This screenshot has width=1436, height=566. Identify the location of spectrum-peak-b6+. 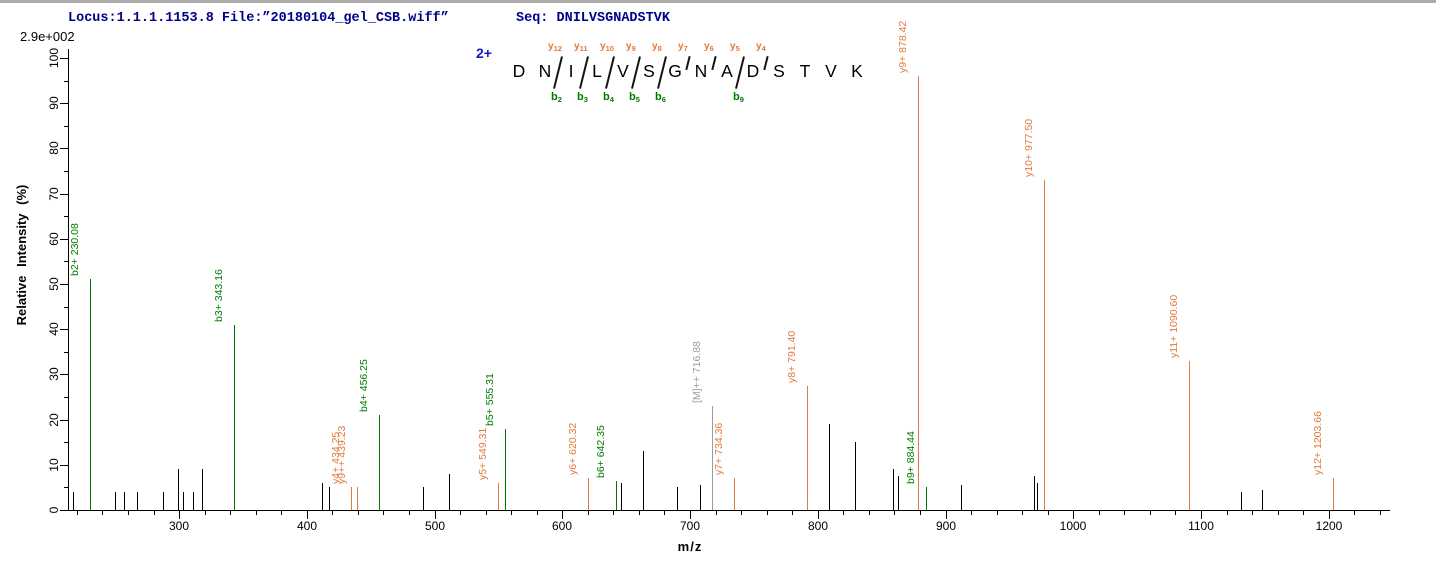
(616, 495).